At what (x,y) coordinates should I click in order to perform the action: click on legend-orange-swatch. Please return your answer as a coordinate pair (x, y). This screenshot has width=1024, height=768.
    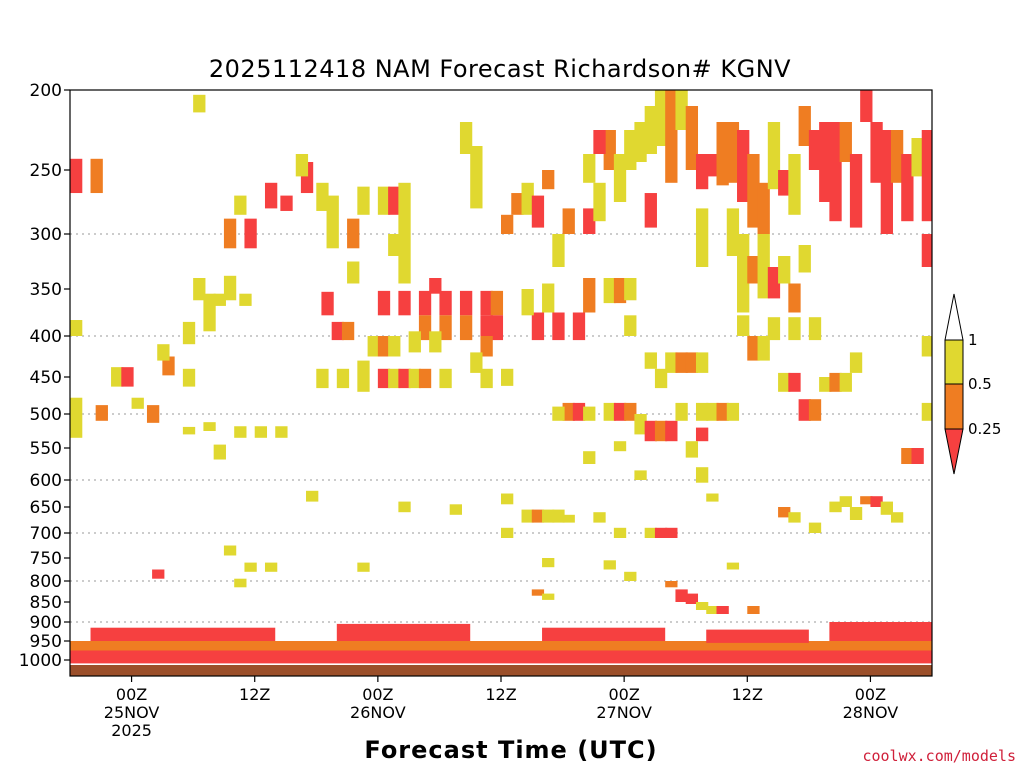
    Looking at the image, I should click on (954, 406).